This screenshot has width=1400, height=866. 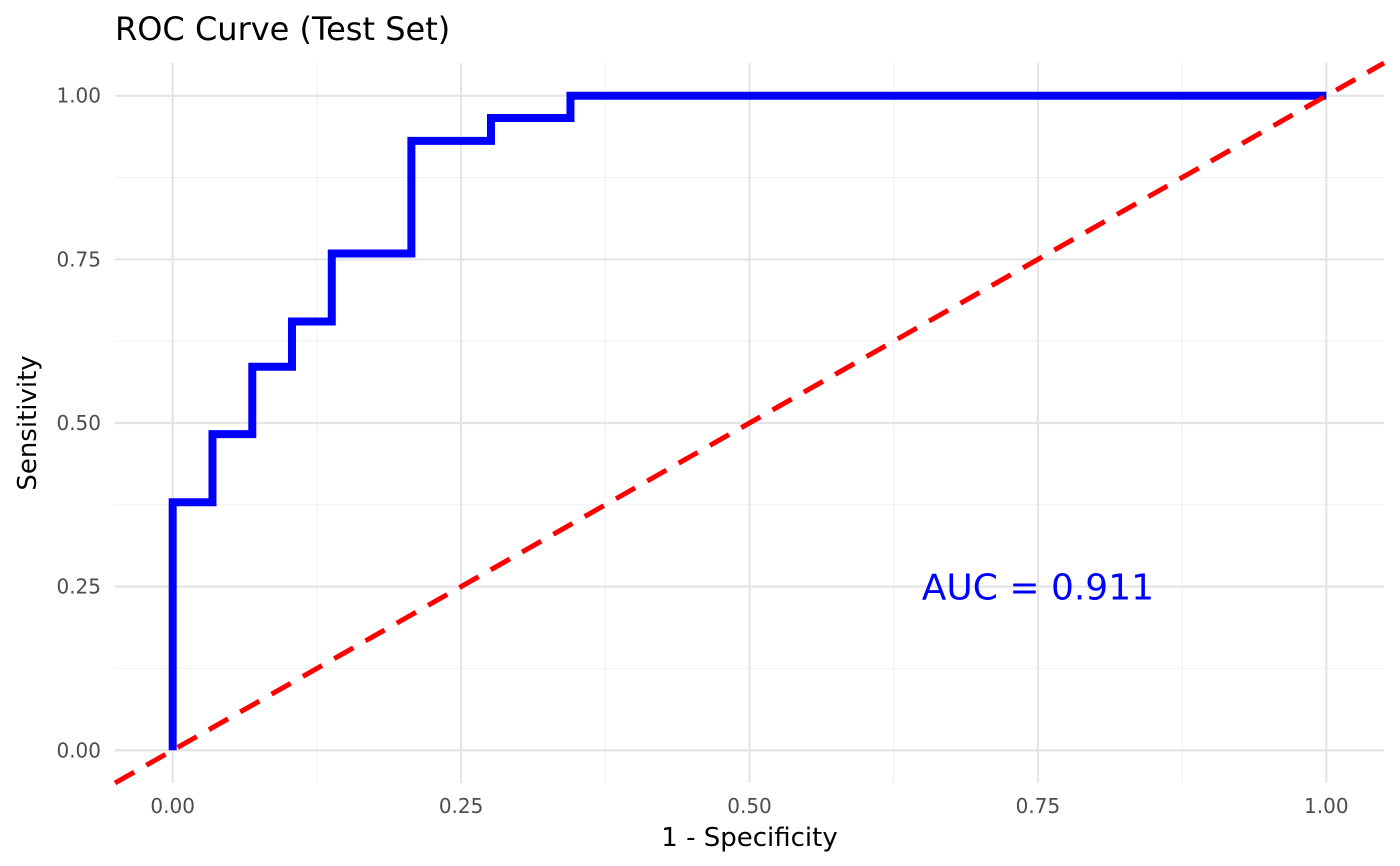 What do you see at coordinates (749, 838) in the screenshot?
I see `x-axis-title: 1 - Specificity` at bounding box center [749, 838].